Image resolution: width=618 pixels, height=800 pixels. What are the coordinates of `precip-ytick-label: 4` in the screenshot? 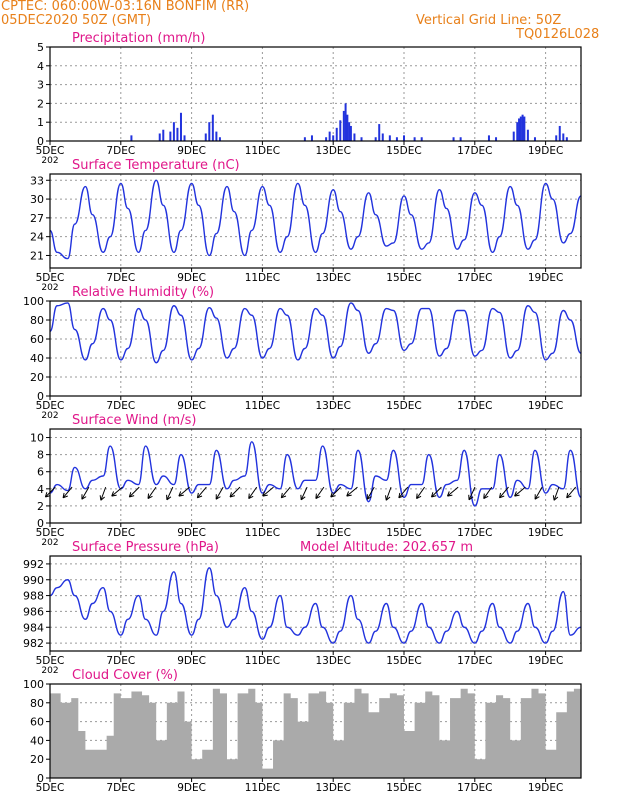 It's located at (40, 66).